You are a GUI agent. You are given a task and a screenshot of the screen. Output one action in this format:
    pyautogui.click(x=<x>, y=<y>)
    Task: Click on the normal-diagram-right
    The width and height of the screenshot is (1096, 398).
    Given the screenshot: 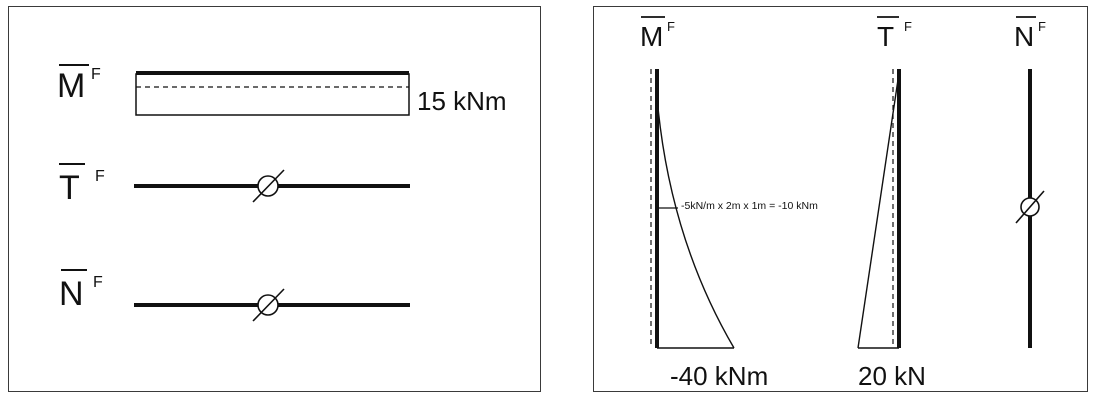 What is the action you would take?
    pyautogui.click(x=1030, y=208)
    